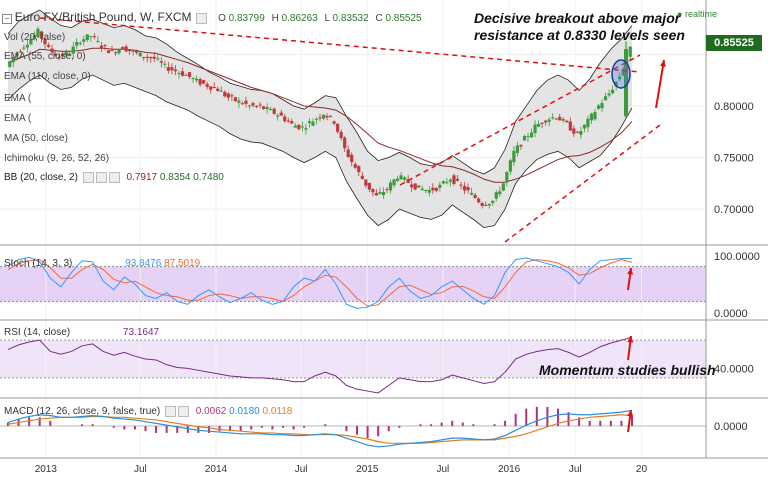 Image resolution: width=768 pixels, height=482 pixels. What do you see at coordinates (7, 19) in the screenshot?
I see `collapse-icon: −` at bounding box center [7, 19].